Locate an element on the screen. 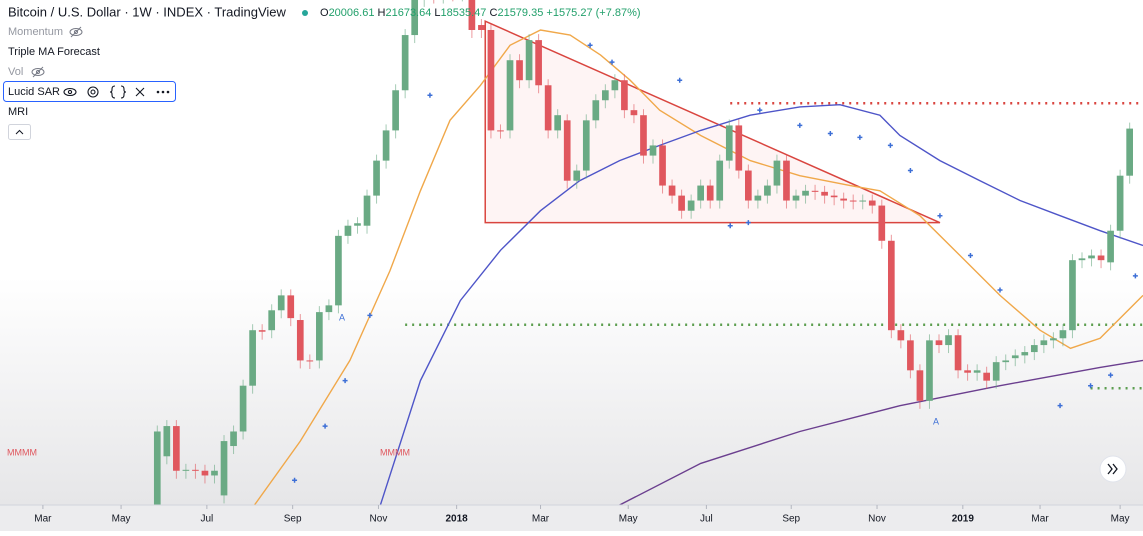 The image size is (1143, 536). collapse-button is located at coordinates (20, 132).